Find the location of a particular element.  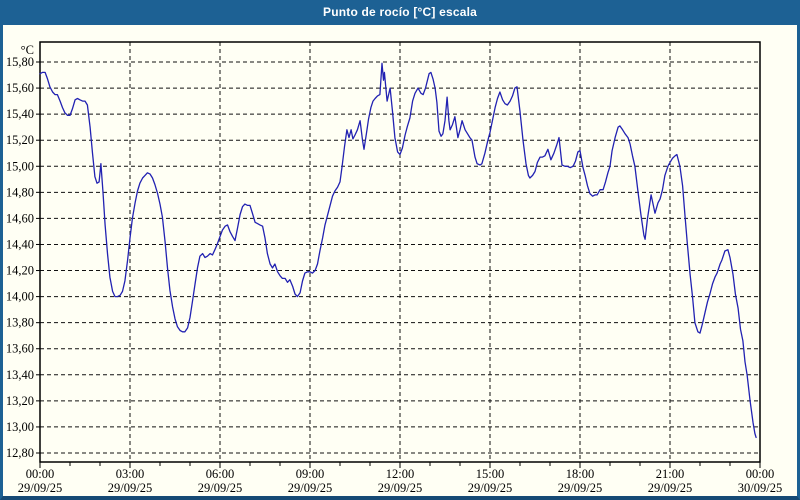

title-bar: Punto de rocío [°C] escala is located at coordinates (400, 12).